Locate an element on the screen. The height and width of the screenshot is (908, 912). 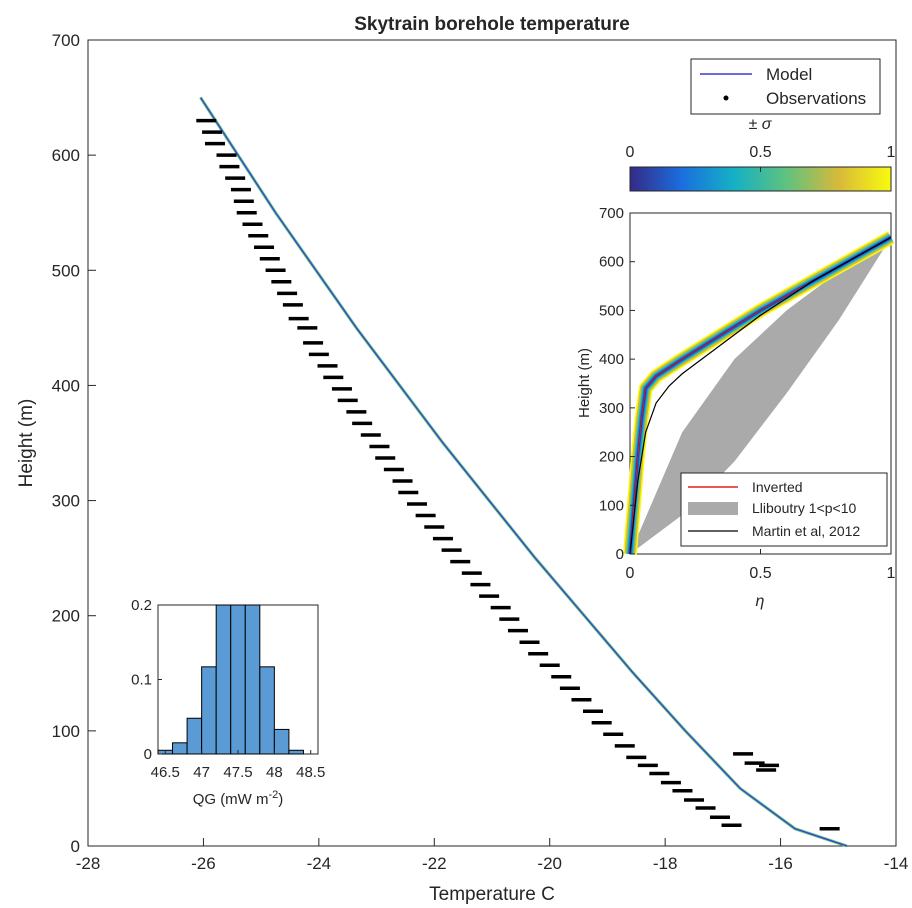
inset-eta-x-ticks: 0 0.5 1 is located at coordinates (761, 565).